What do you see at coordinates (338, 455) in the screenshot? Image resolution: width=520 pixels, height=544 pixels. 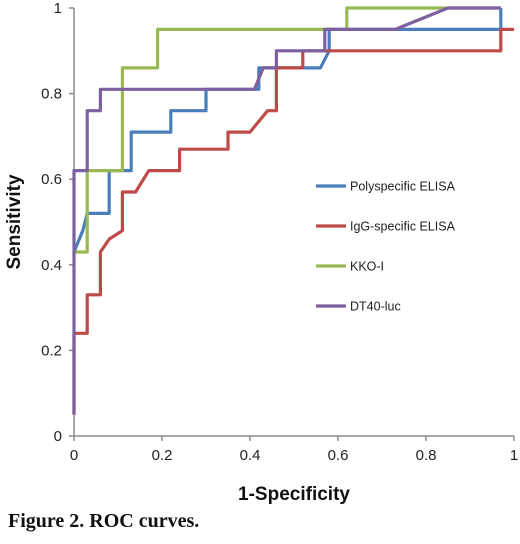 I see `x-tick-label: 0.6` at bounding box center [338, 455].